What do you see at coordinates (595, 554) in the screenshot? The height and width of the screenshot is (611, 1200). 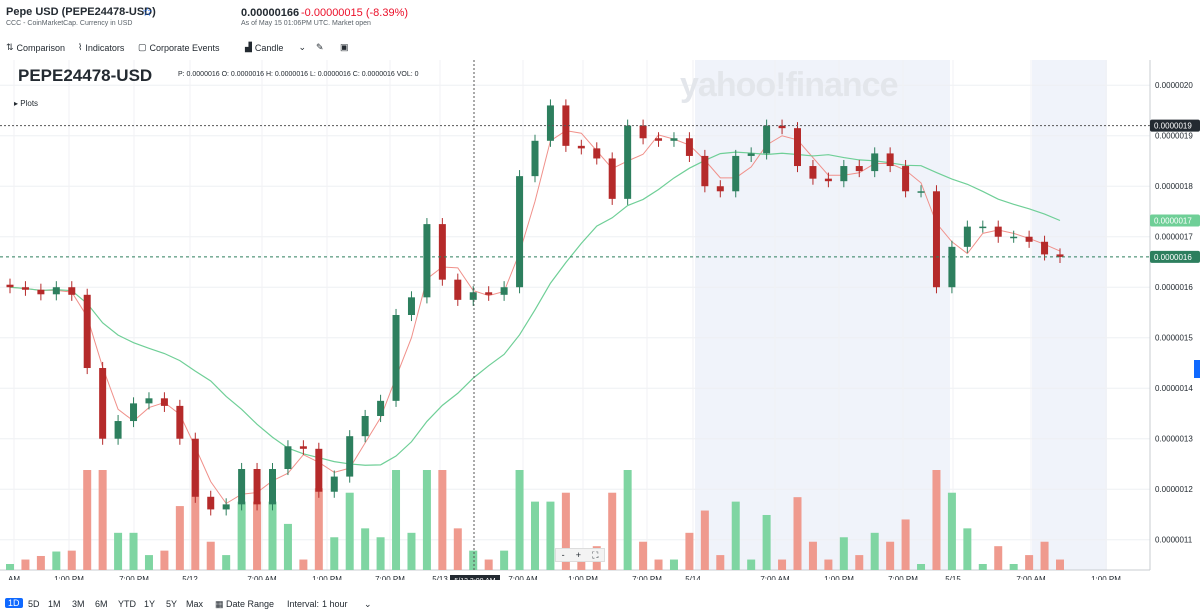 I see `fit-icon: ⛶` at bounding box center [595, 554].